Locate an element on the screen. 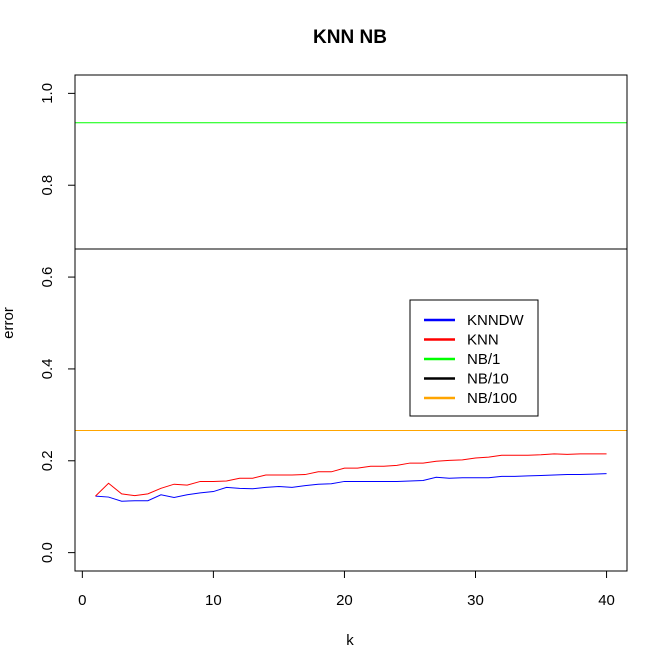  y-axis-label: error is located at coordinates (8, 323).